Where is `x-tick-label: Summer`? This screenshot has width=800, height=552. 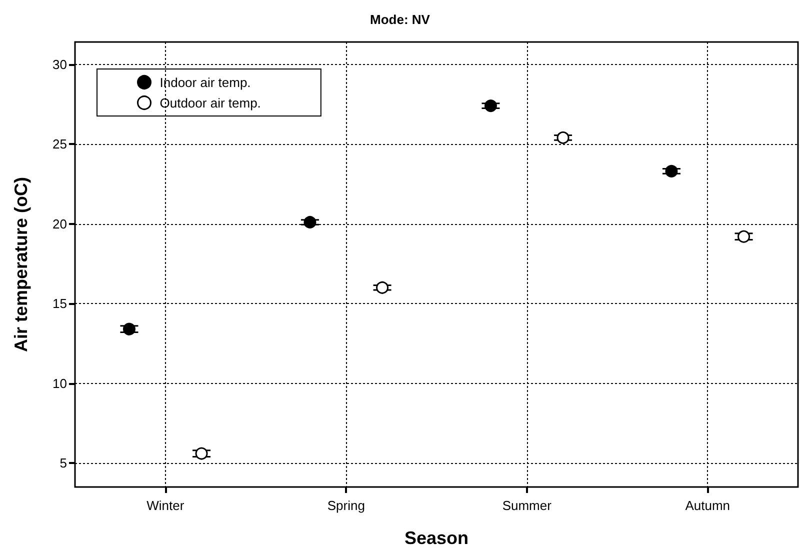
x-tick-label: Summer is located at coordinates (527, 505).